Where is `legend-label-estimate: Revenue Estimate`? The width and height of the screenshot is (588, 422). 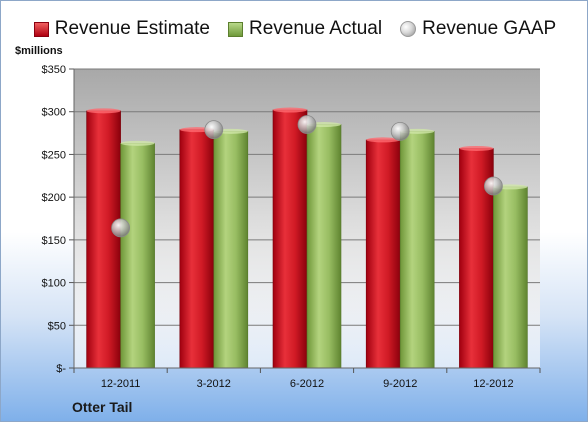
legend-label-estimate: Revenue Estimate is located at coordinates (132, 28).